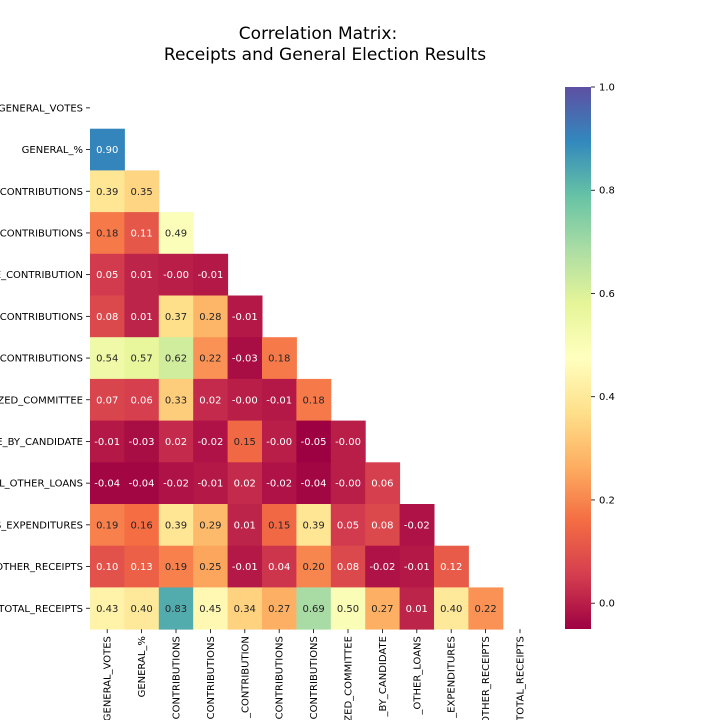  I want to click on cell-value-label: 0.12, so click(451, 567).